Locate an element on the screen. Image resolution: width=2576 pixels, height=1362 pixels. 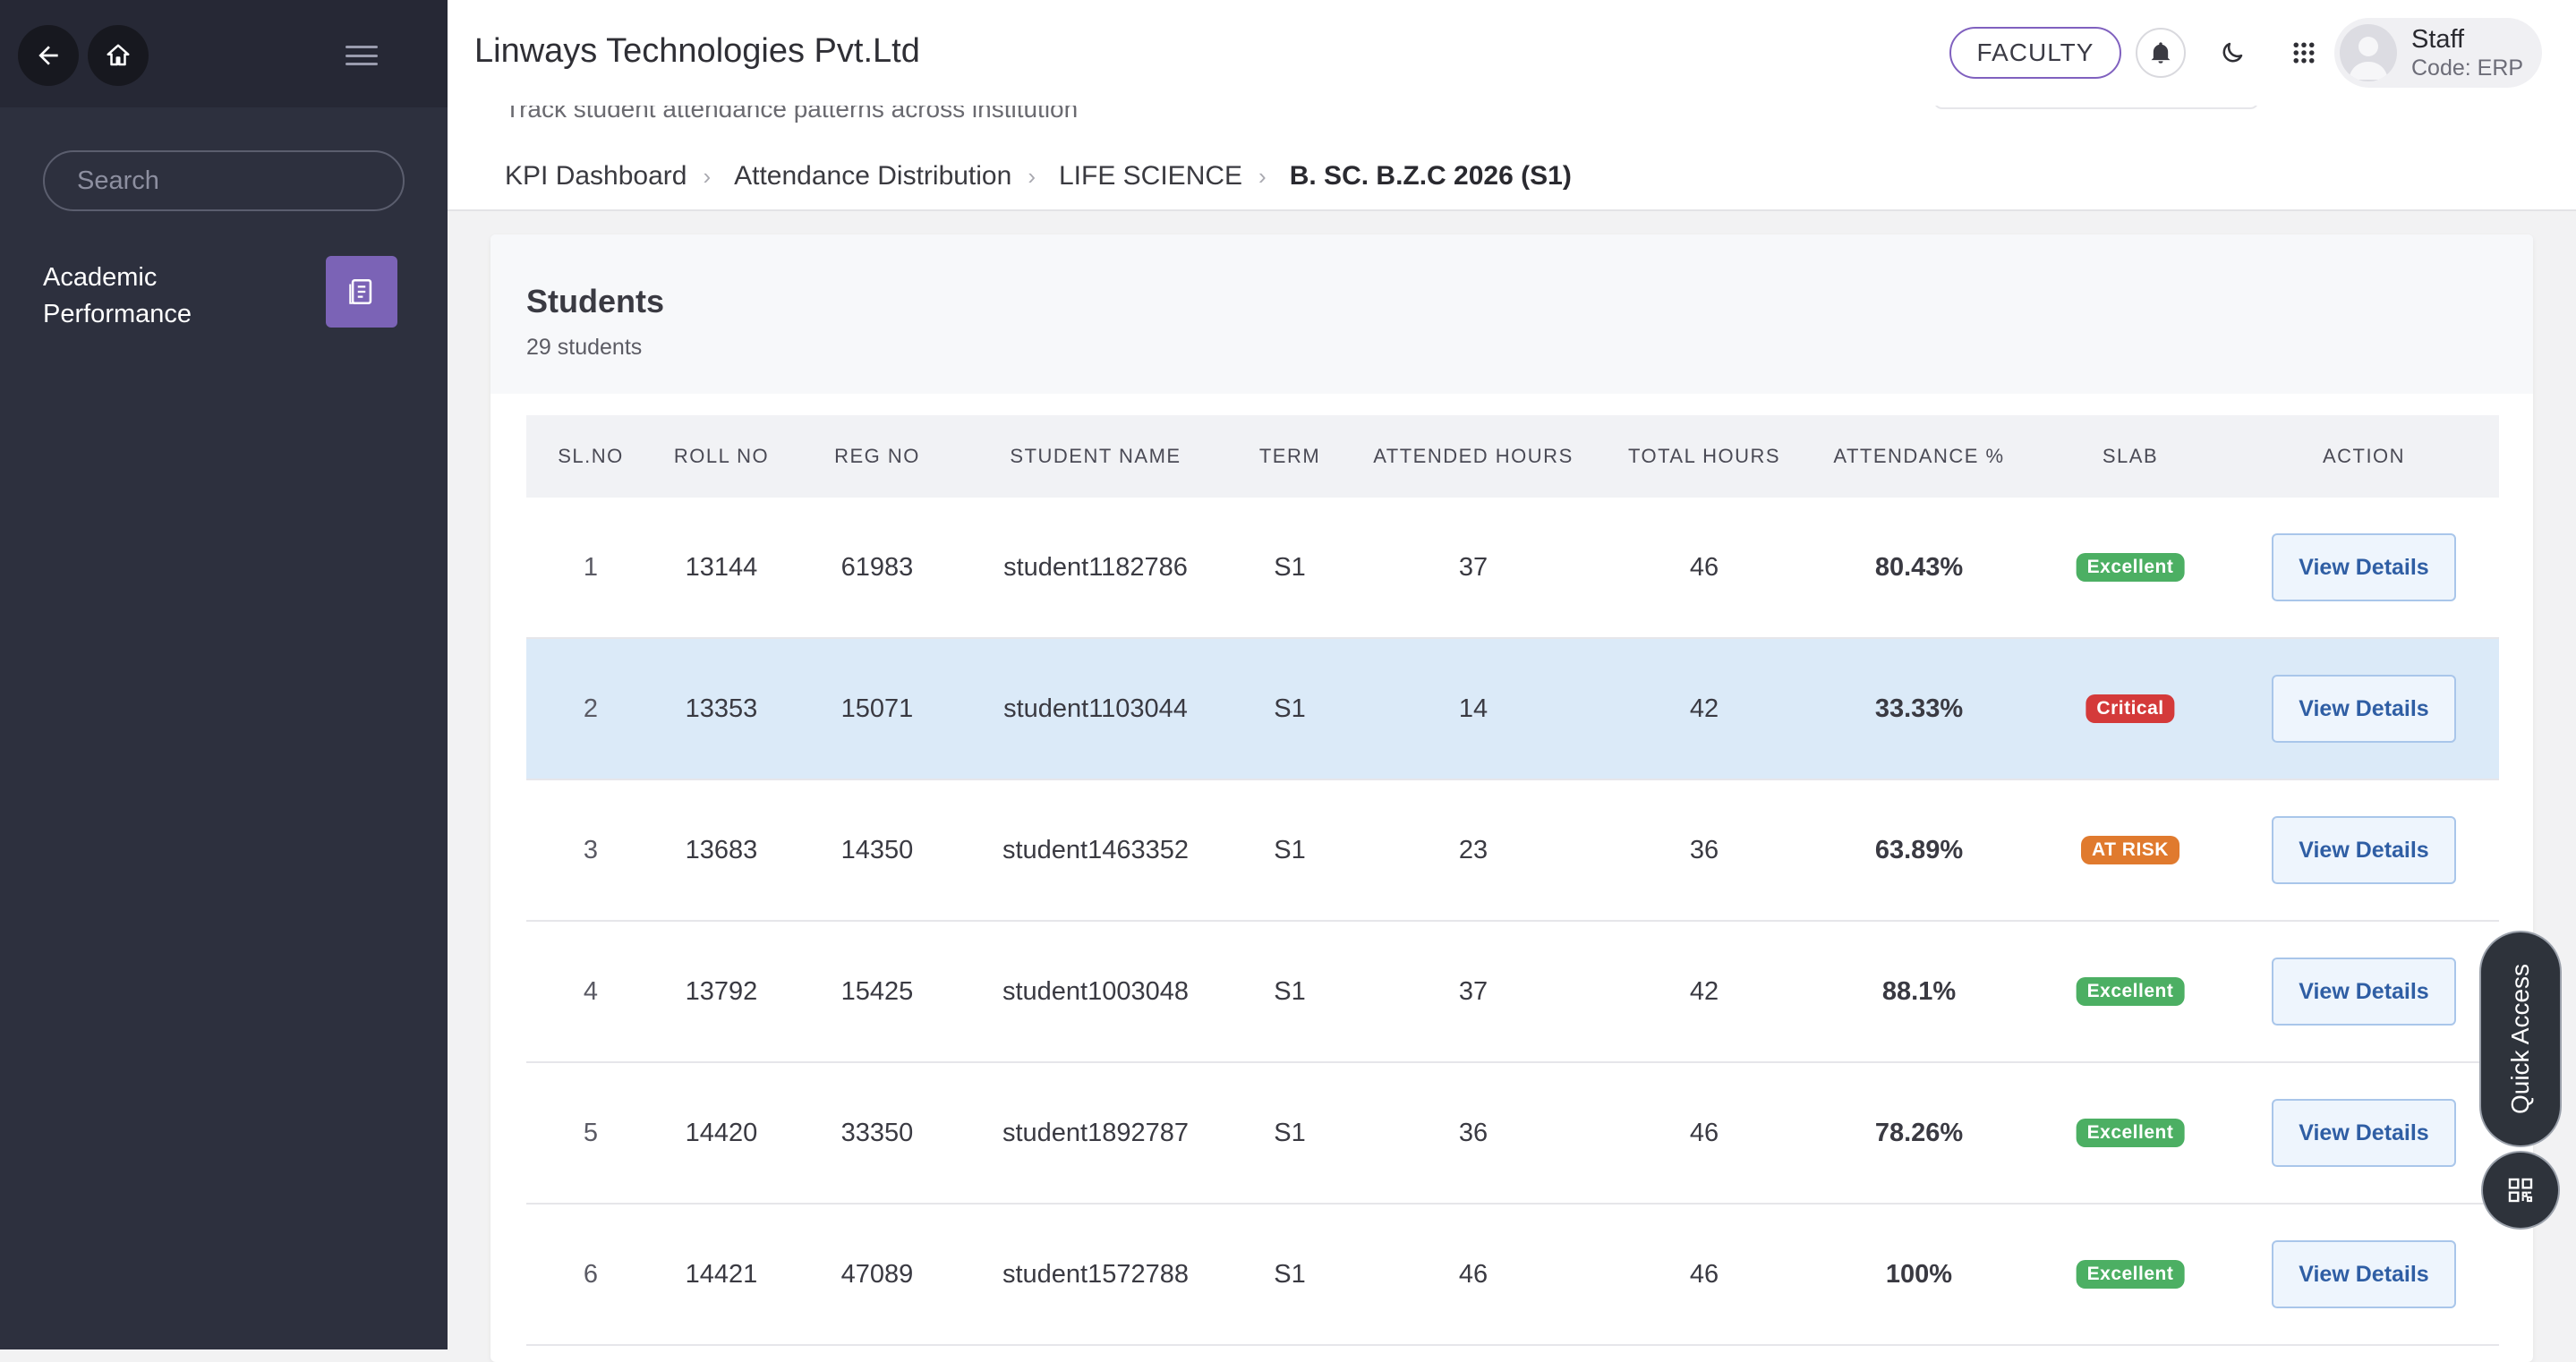
user-profile-menu: Staff Code: ERP is located at coordinates (2438, 53).